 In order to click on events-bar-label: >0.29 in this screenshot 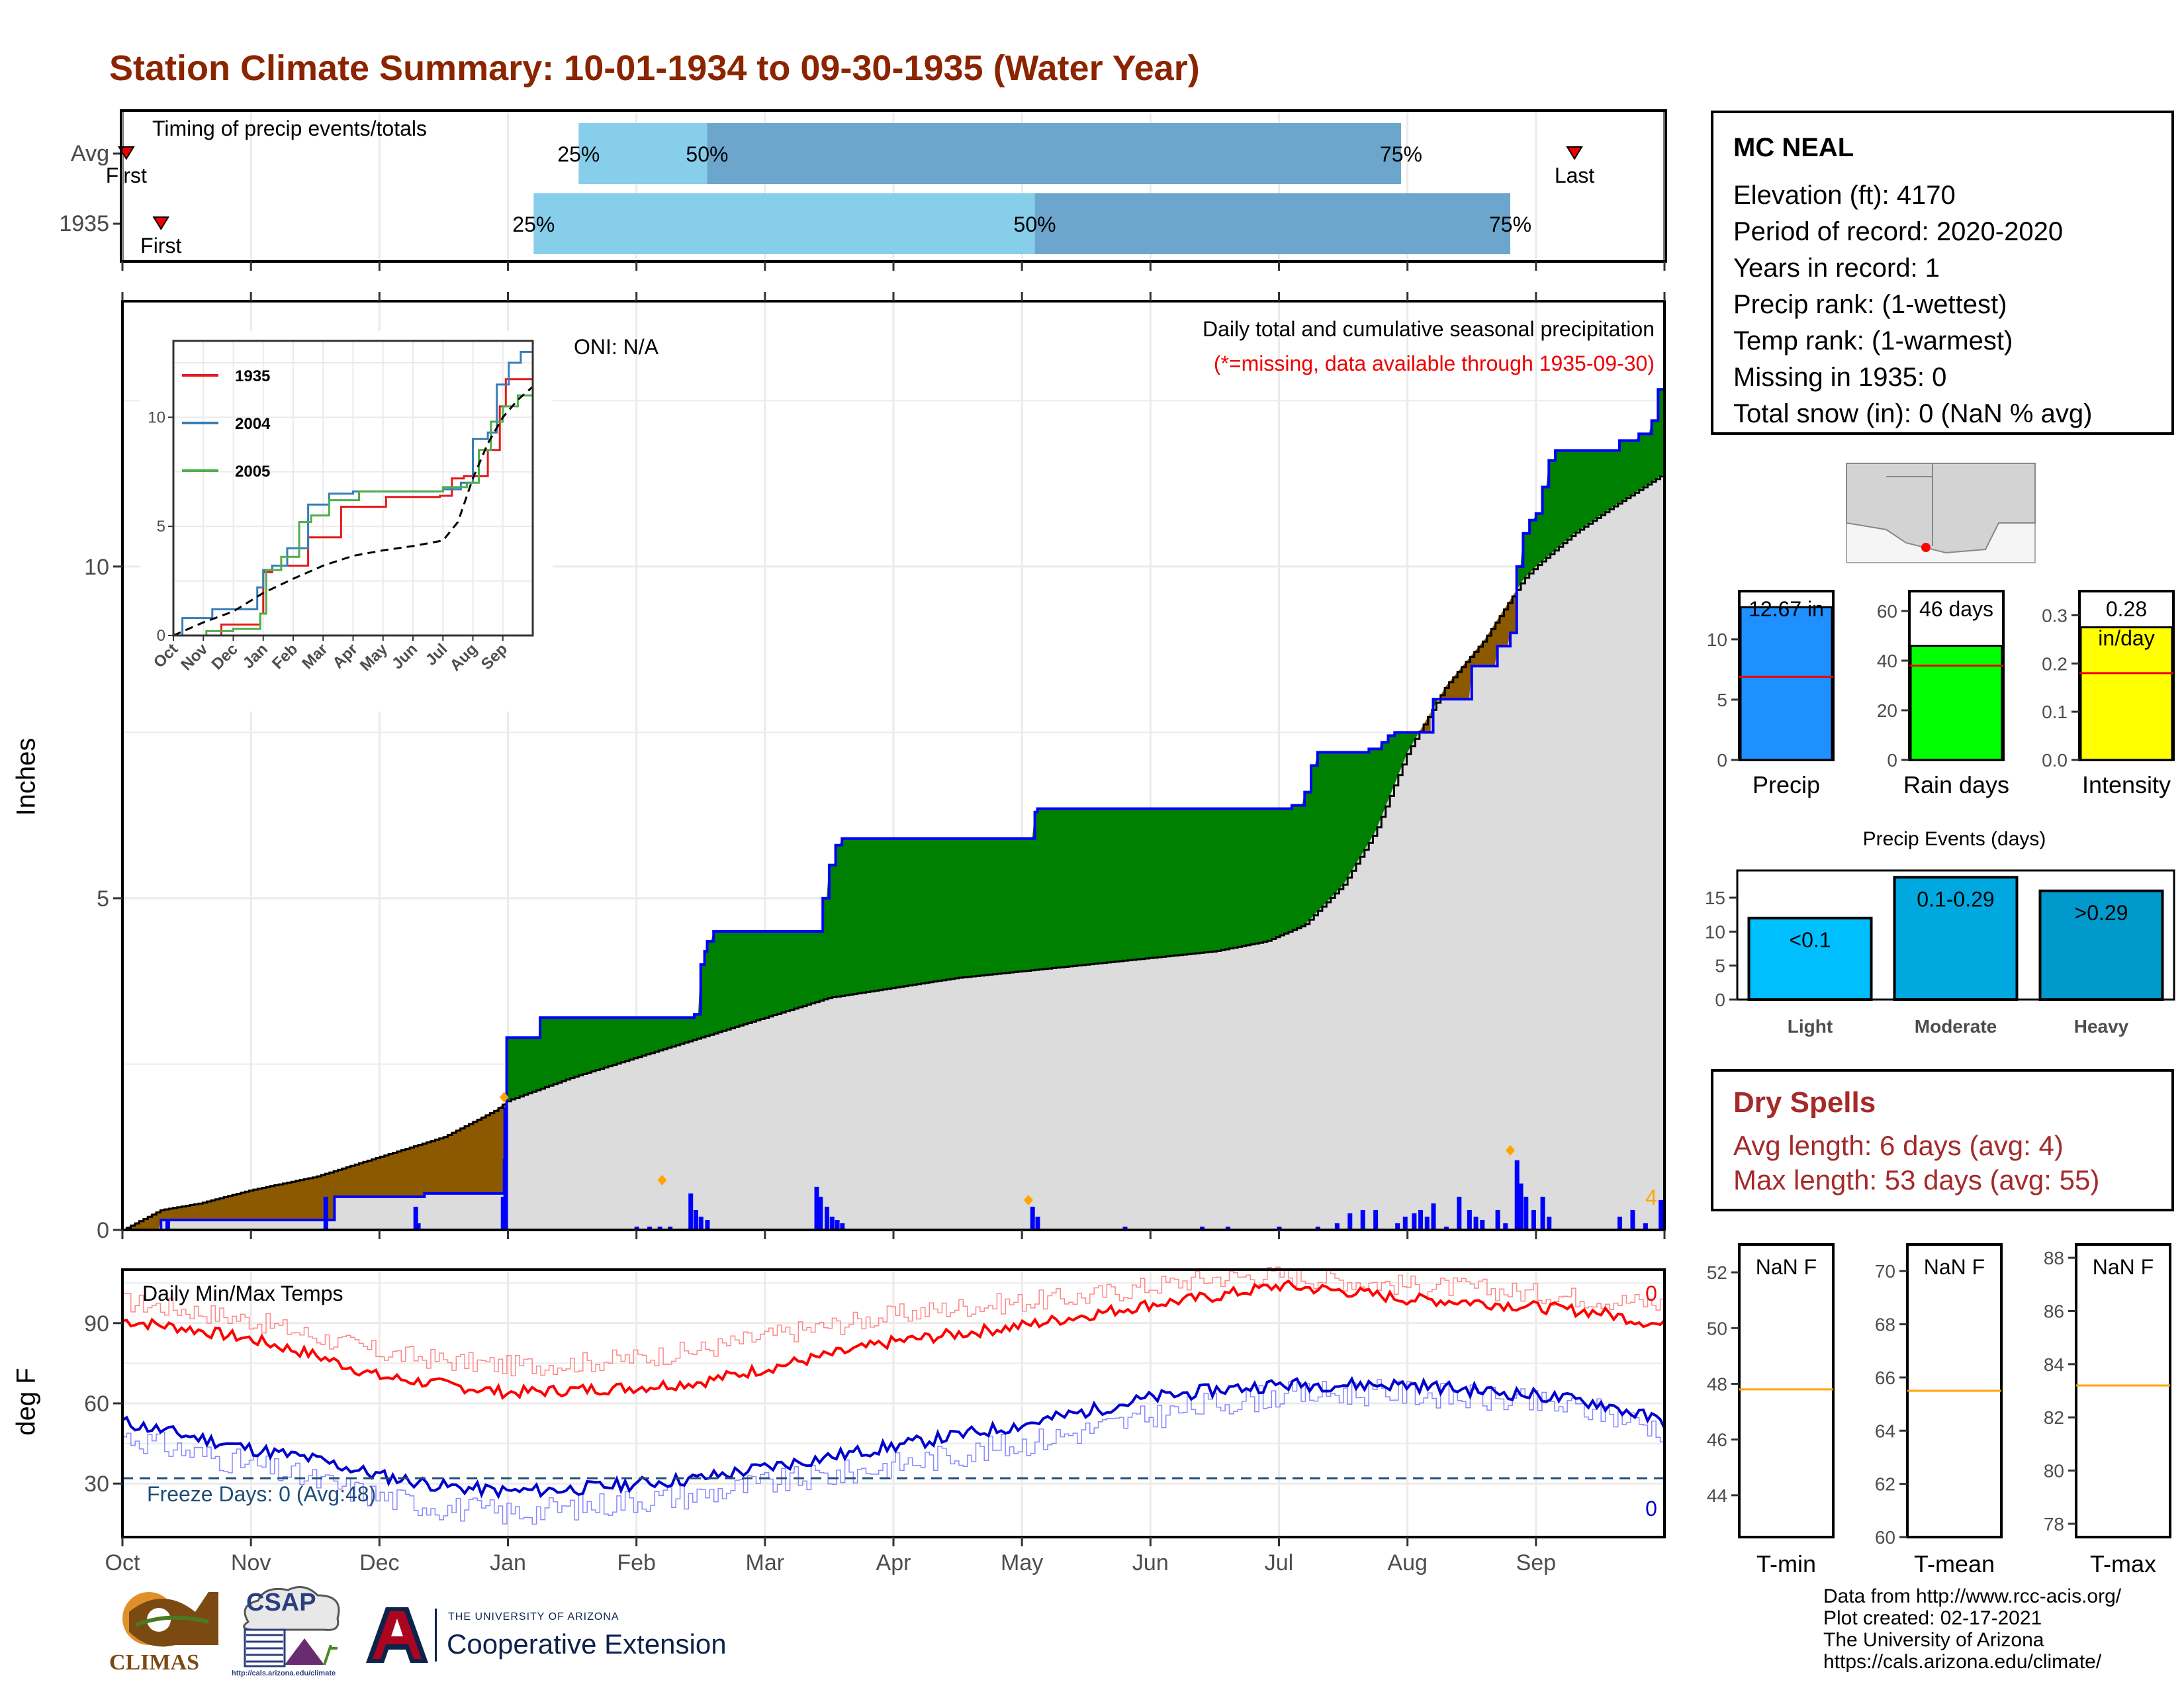, I will do `click(2101, 913)`.